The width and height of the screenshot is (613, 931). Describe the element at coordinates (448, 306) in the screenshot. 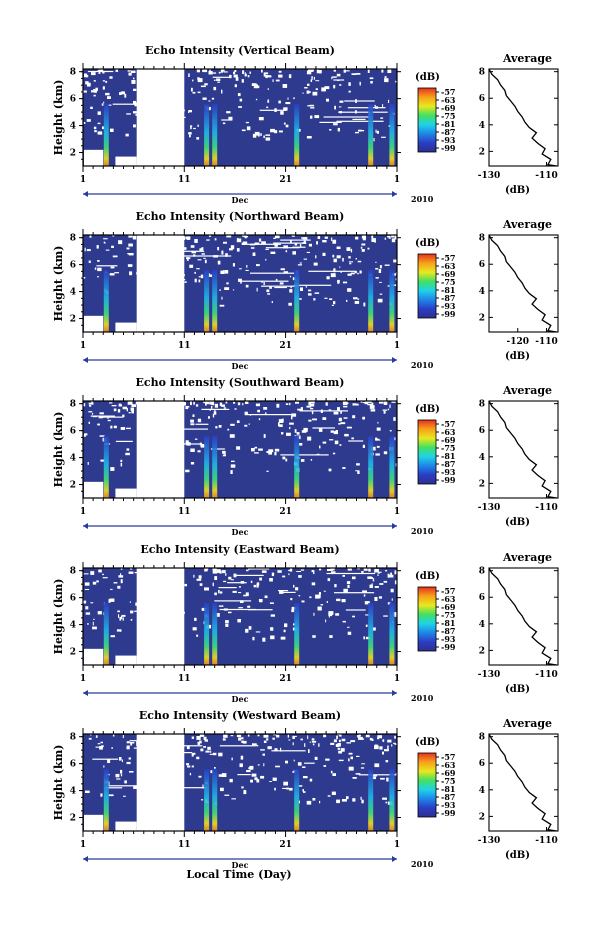

I see `colorbar-tick-label: -93` at that location.